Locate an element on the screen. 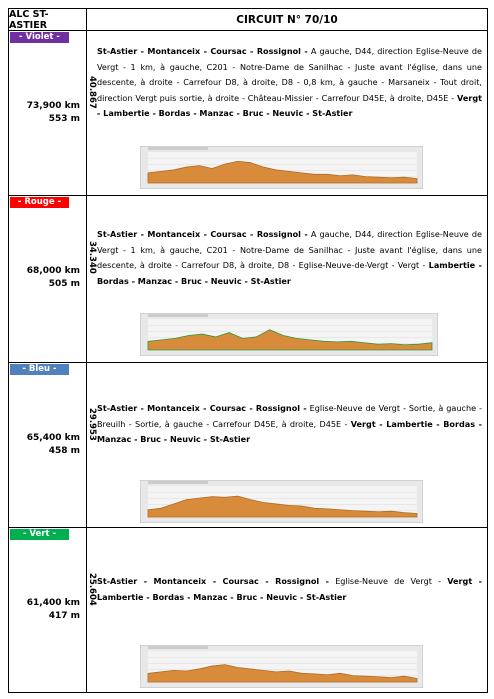 This screenshot has width=494, height=699. elevation: 553 m is located at coordinates (64, 119).